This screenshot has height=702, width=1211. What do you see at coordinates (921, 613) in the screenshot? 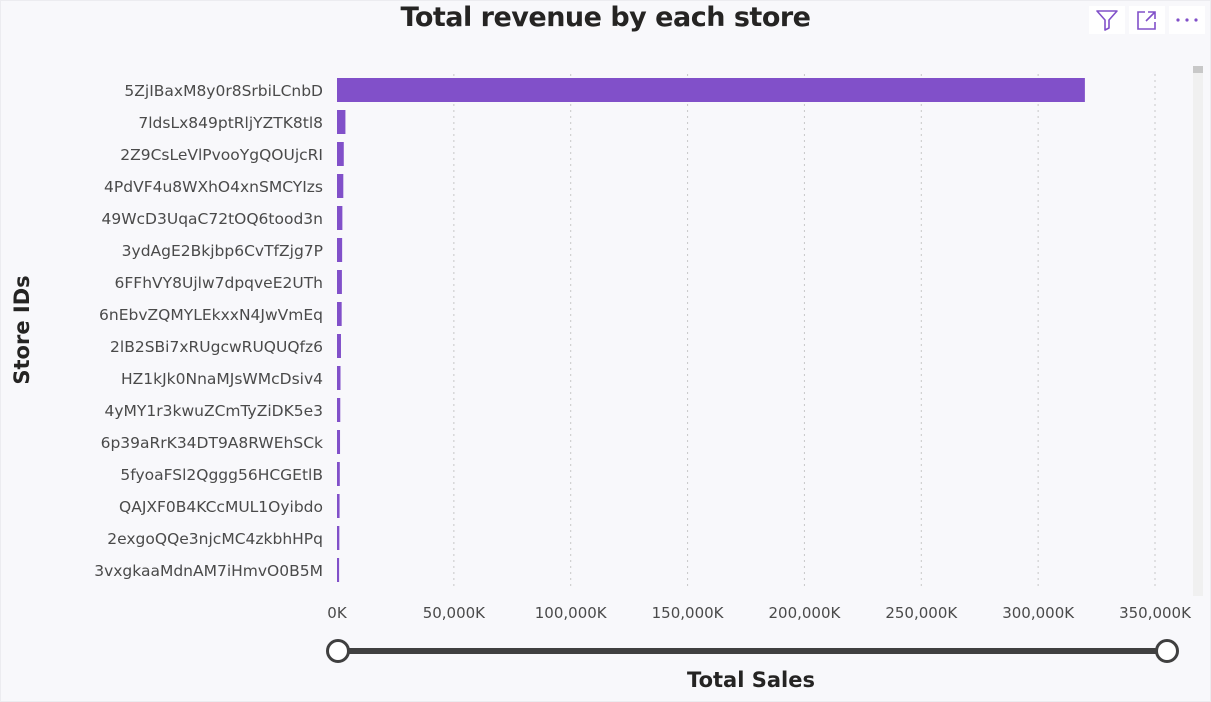
I see `x-tick-label: 250,000K` at bounding box center [921, 613].